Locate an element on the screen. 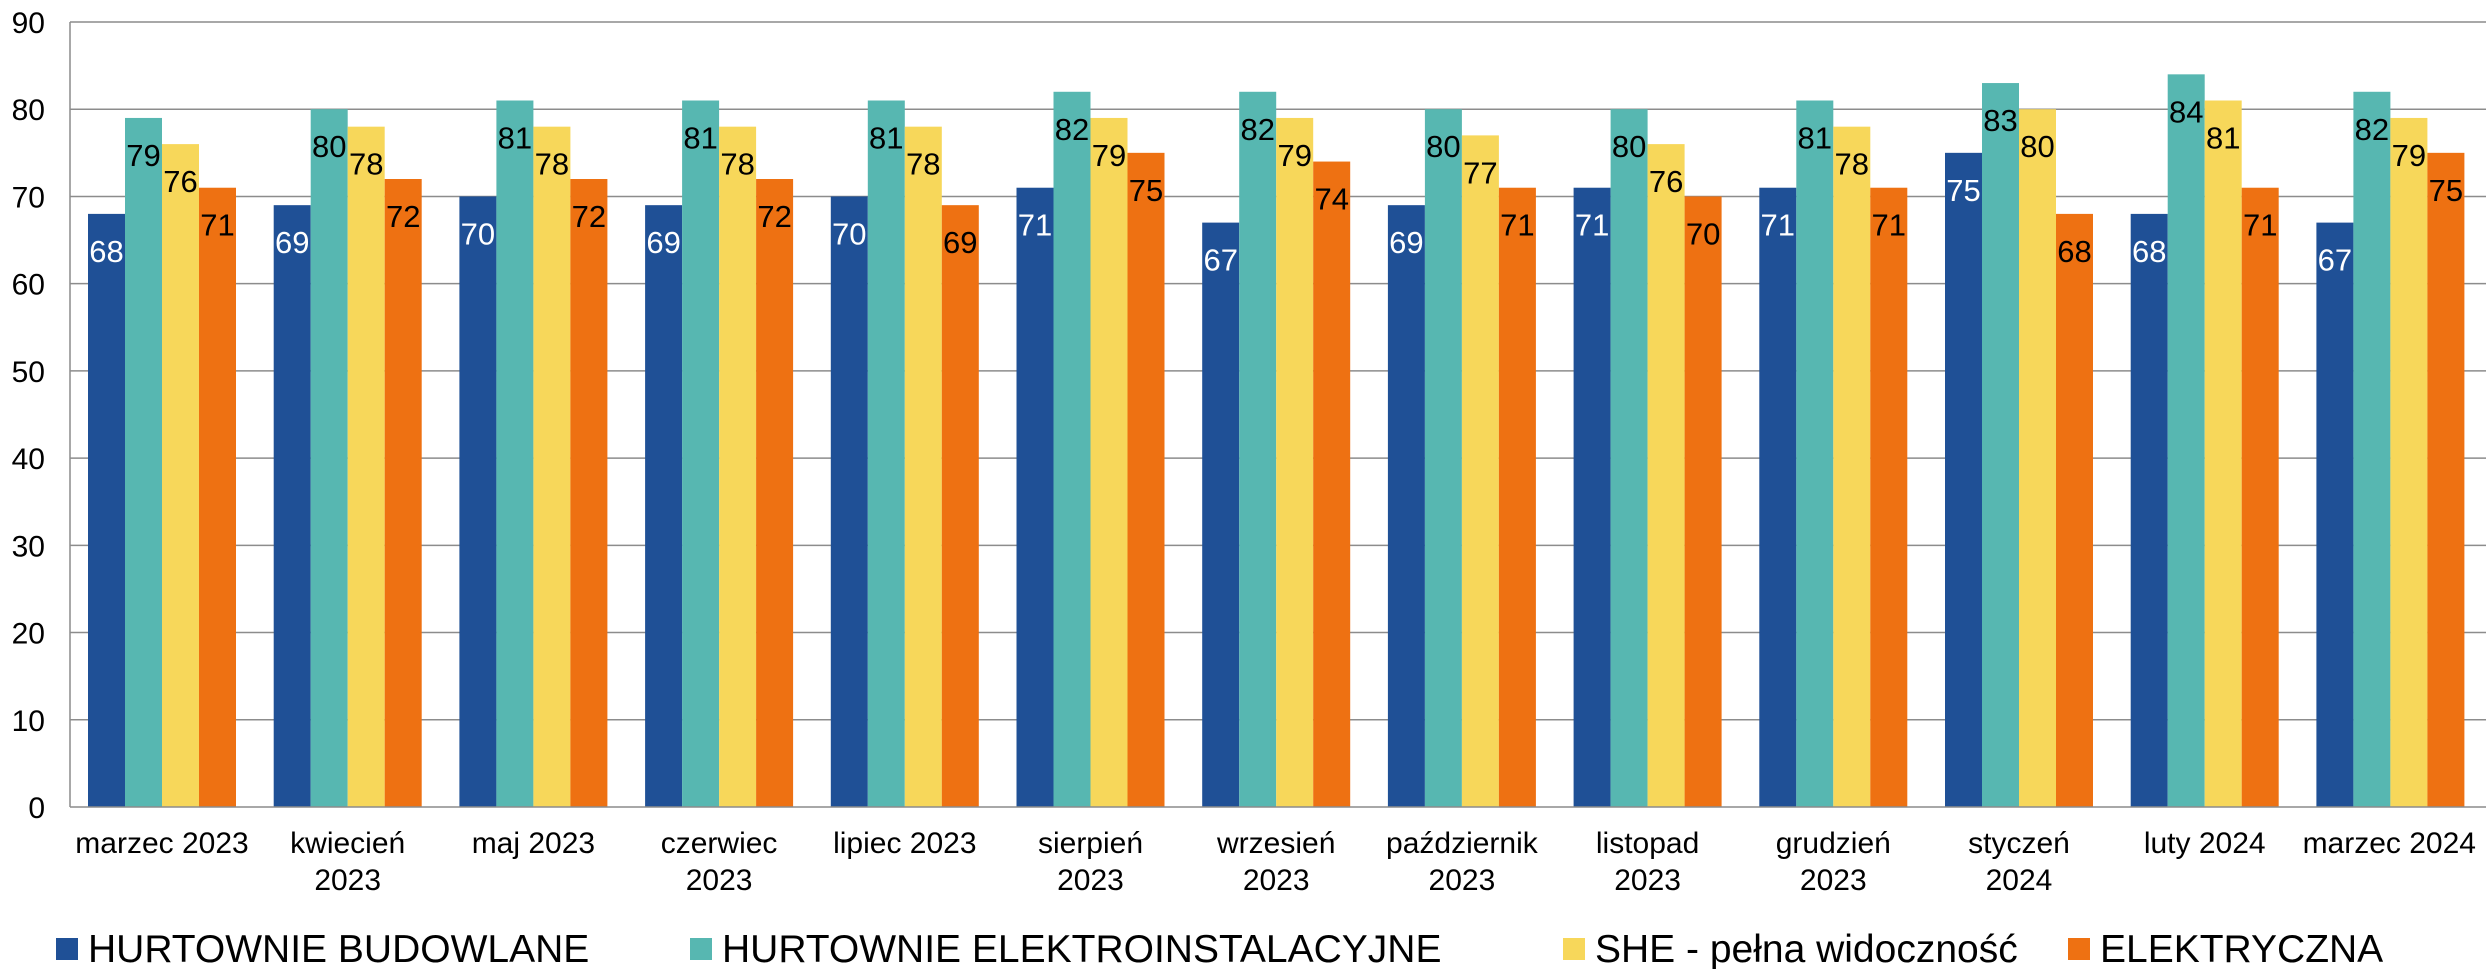 Image resolution: width=2486 pixels, height=969 pixels. legend-label: SHE - pełna widoczność is located at coordinates (1806, 948).